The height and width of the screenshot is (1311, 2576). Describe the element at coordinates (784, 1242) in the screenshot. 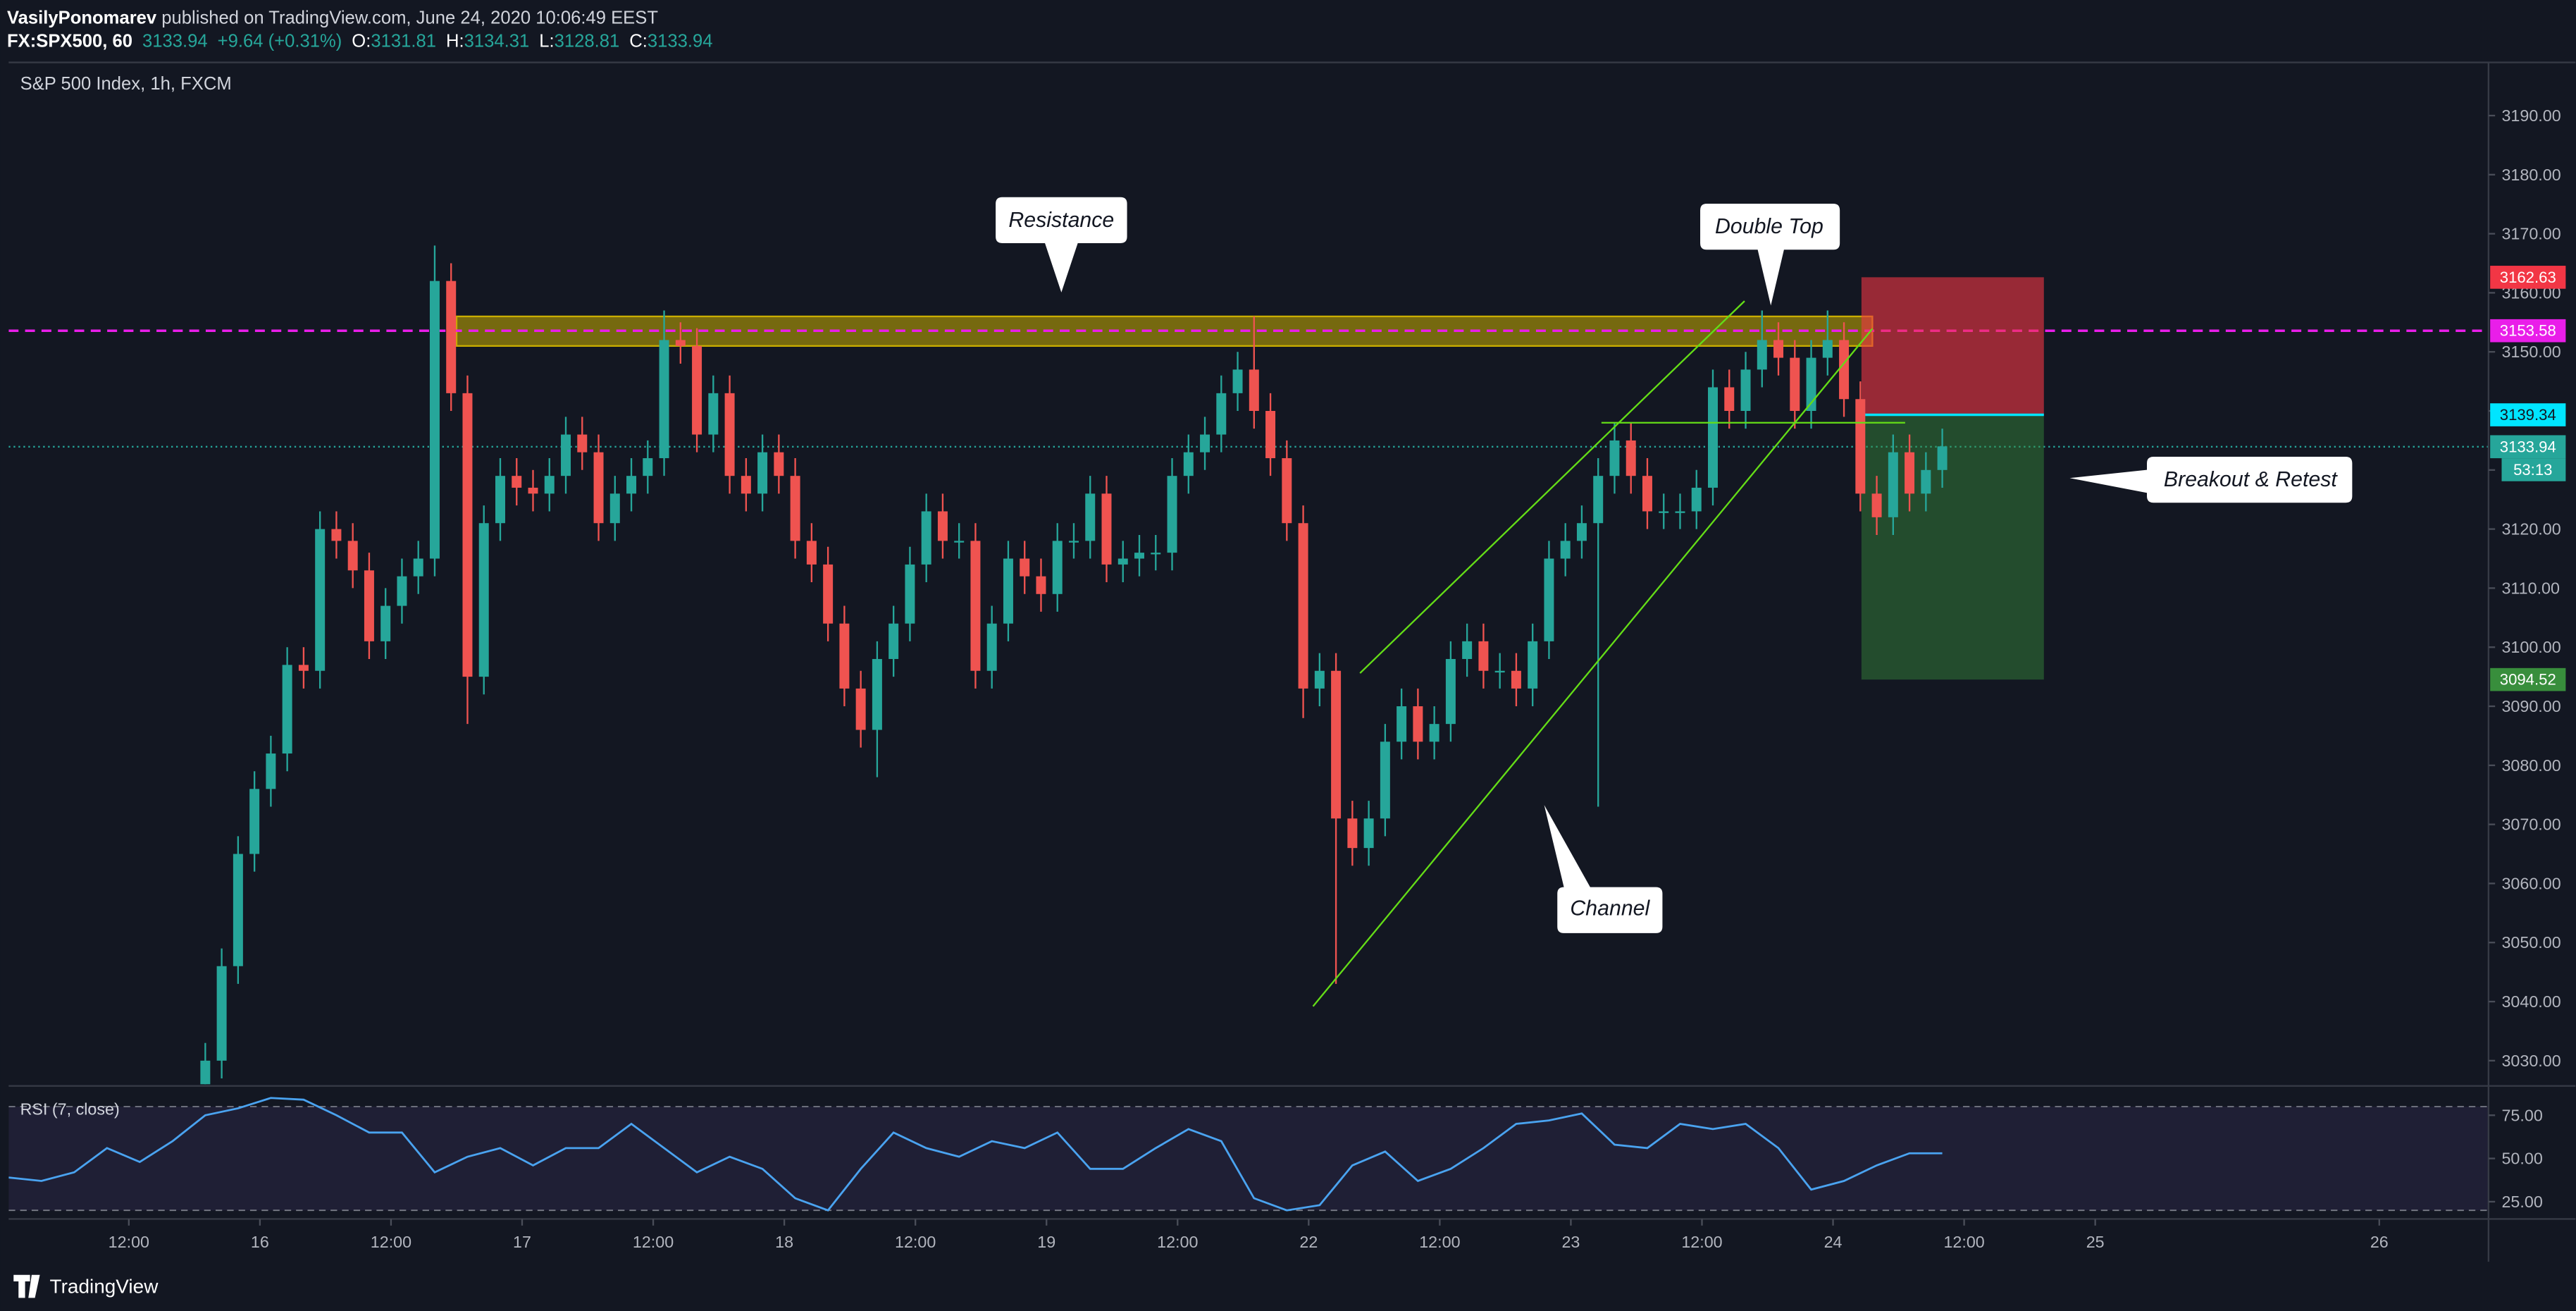

I see `x-tick-label: 18` at that location.